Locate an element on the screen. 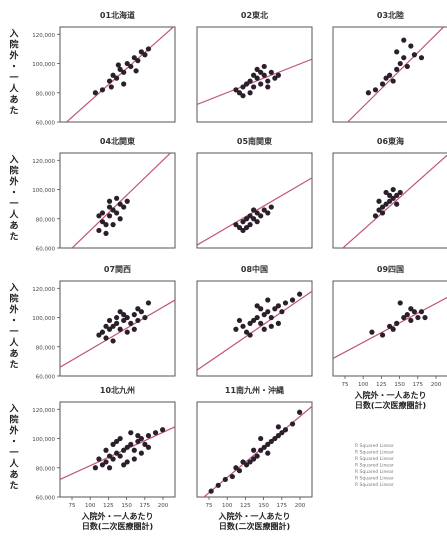  legend-entry: R Squared Linear is located at coordinates (374, 472).